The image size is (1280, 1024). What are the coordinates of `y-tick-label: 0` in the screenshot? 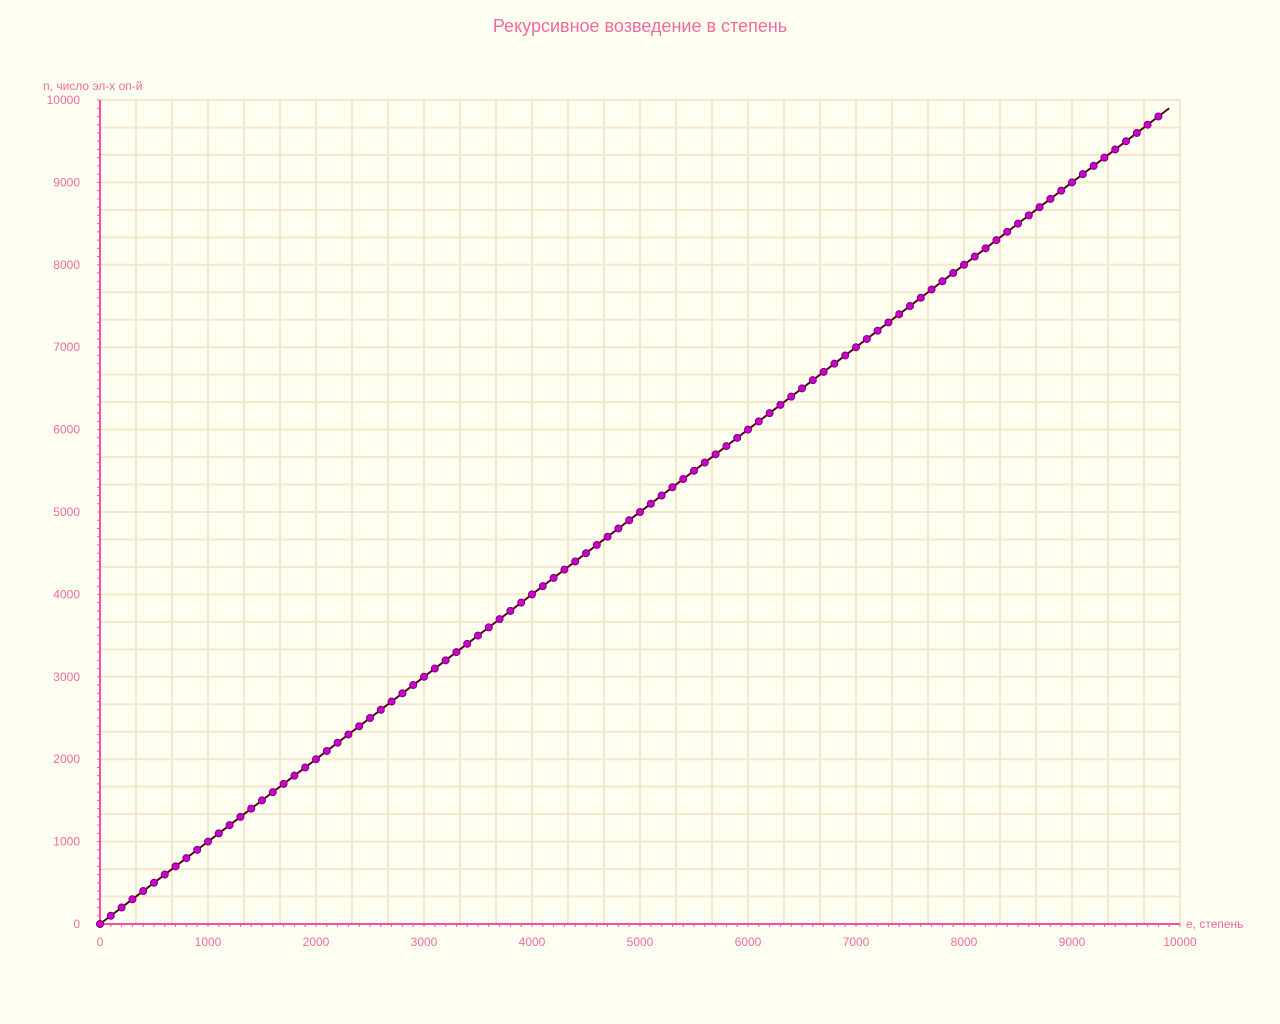 It's located at (76, 924).